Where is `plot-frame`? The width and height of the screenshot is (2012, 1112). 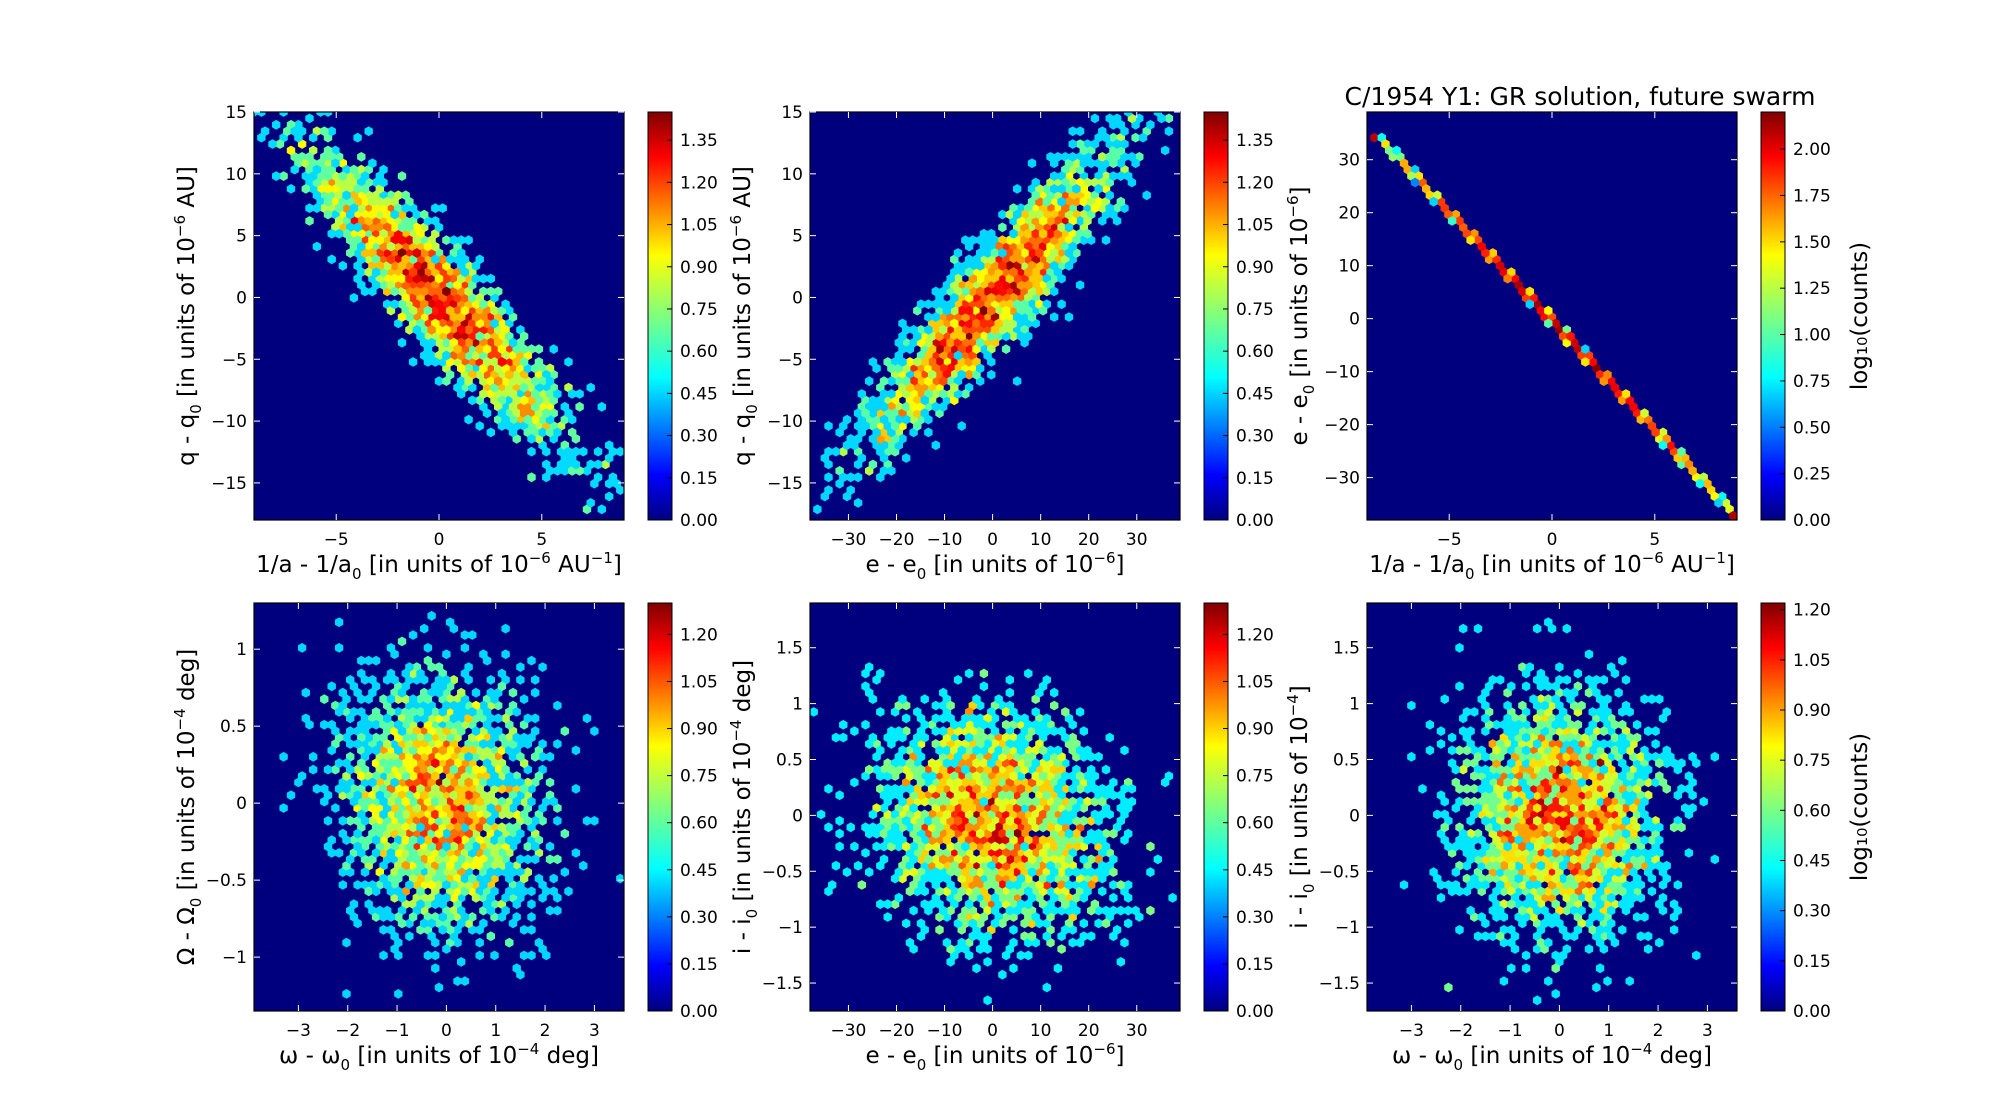 plot-frame is located at coordinates (1552, 807).